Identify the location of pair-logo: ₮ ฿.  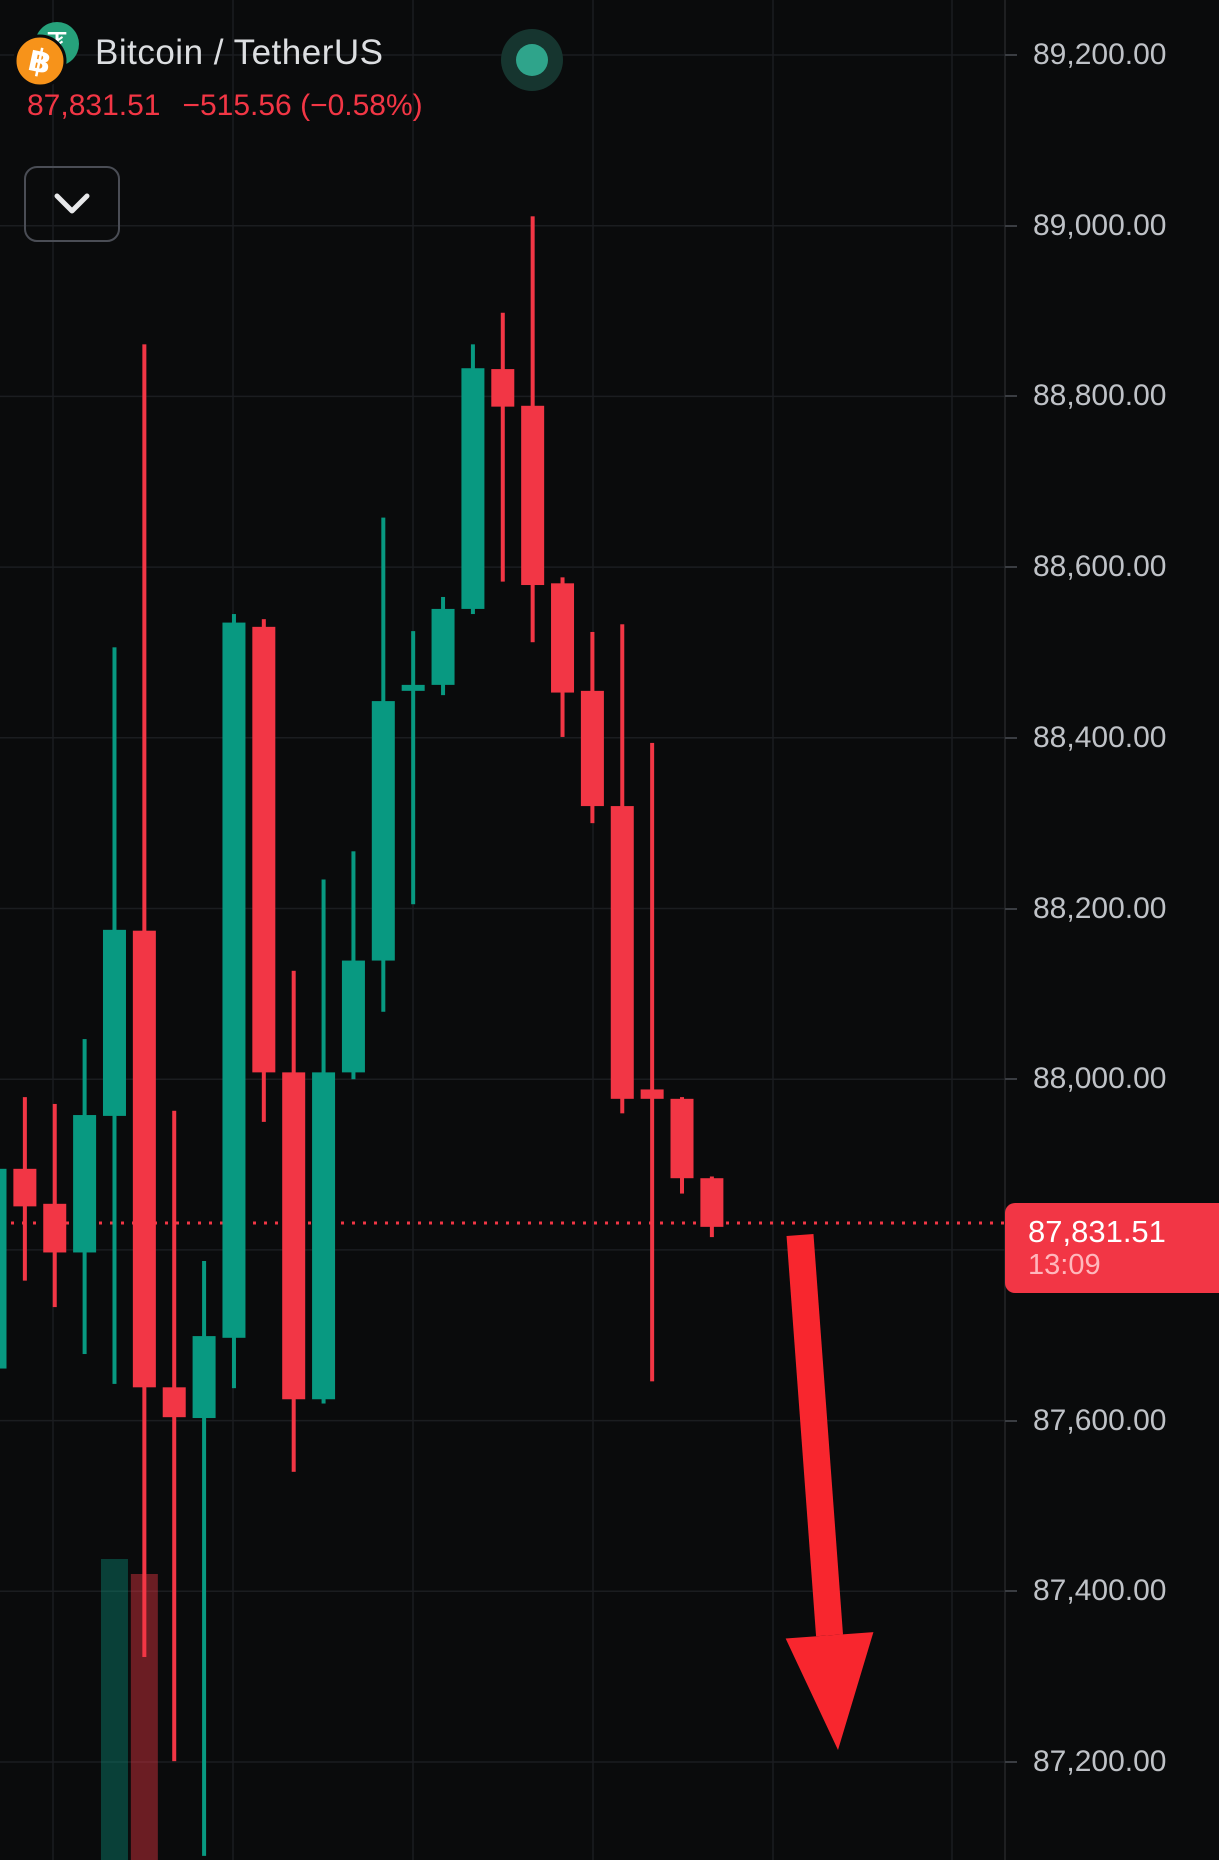
(46, 54).